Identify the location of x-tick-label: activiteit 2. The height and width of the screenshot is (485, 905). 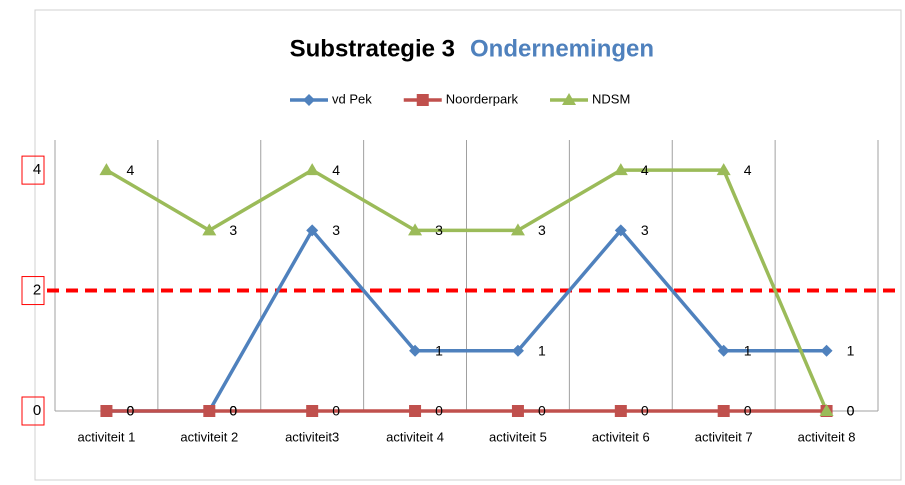
(209, 436).